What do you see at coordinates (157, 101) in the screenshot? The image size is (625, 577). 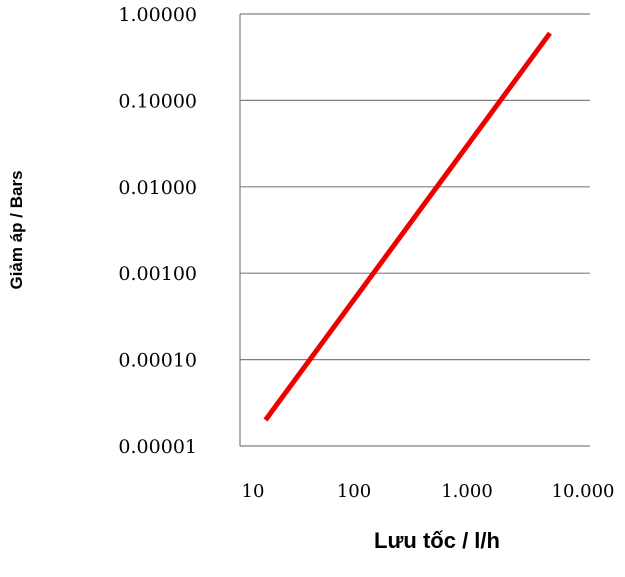 I see `y-tick-label-1: 0.10000` at bounding box center [157, 101].